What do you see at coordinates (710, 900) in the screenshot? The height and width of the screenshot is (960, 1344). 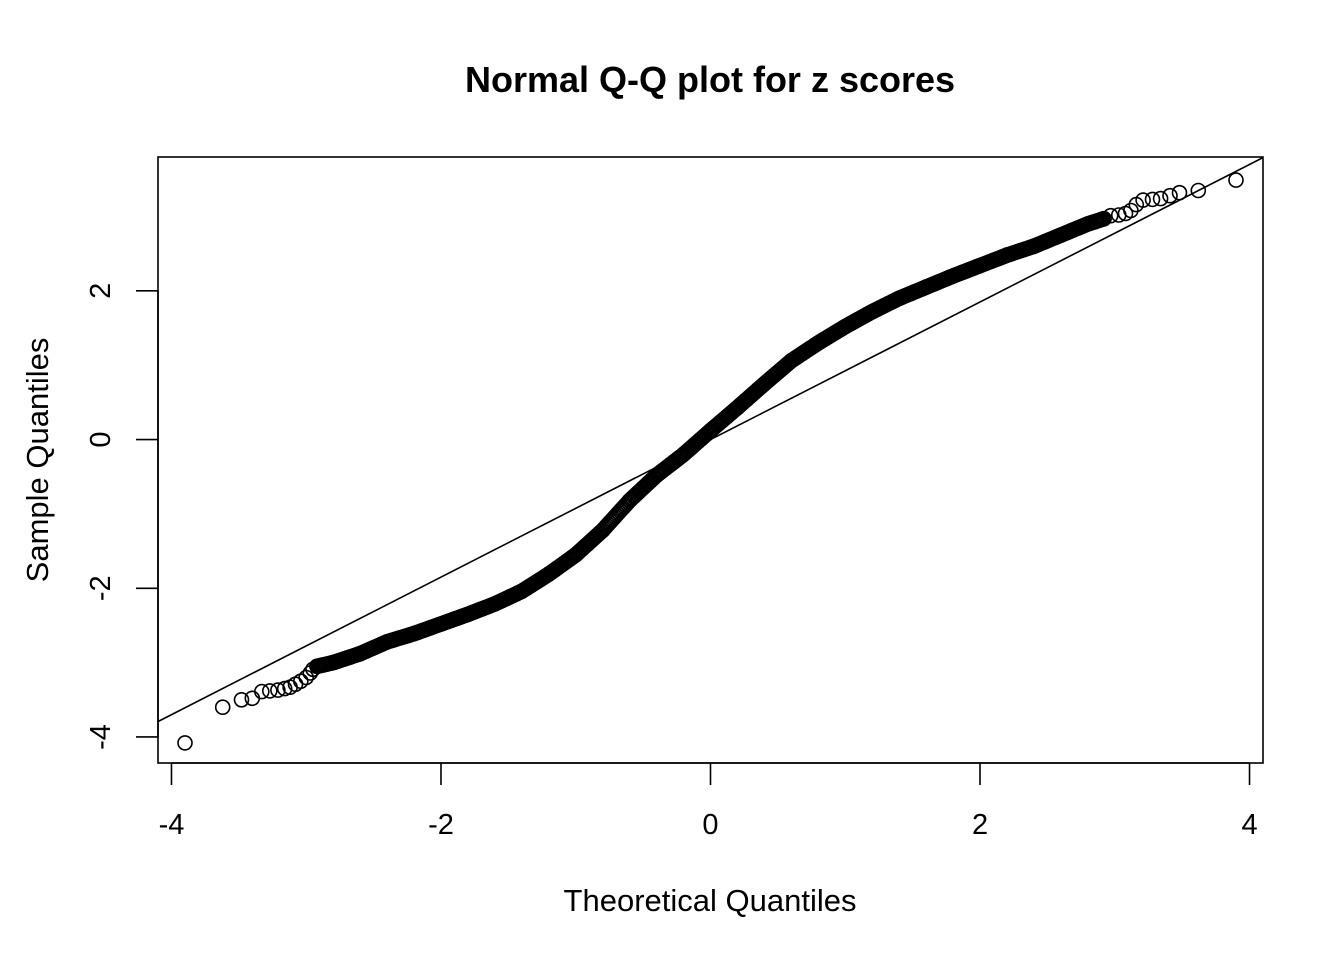 I see `x-axis-label: Theoretical Quantiles` at bounding box center [710, 900].